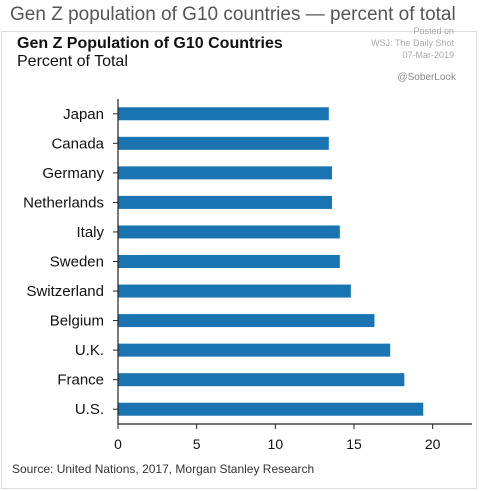 The image size is (480, 491). I want to click on bar-germany, so click(225, 173).